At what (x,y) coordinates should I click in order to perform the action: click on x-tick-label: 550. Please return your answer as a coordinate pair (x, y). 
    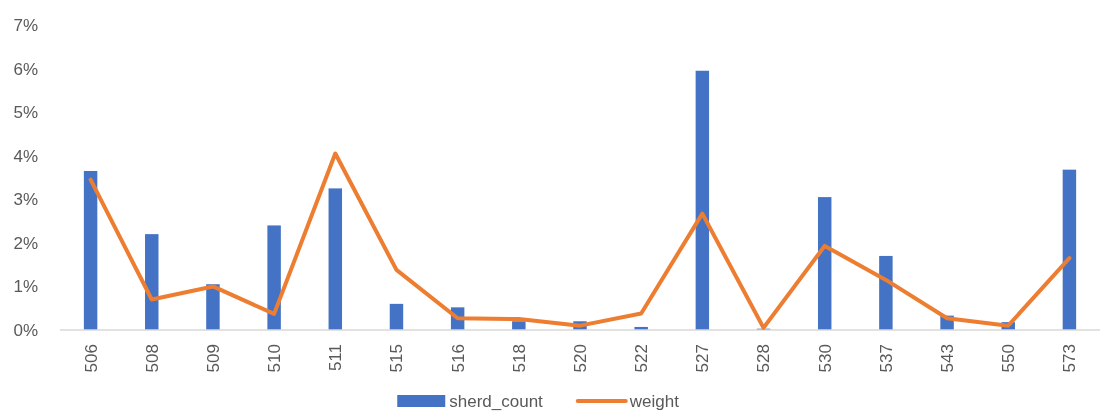
    Looking at the image, I should click on (1009, 358).